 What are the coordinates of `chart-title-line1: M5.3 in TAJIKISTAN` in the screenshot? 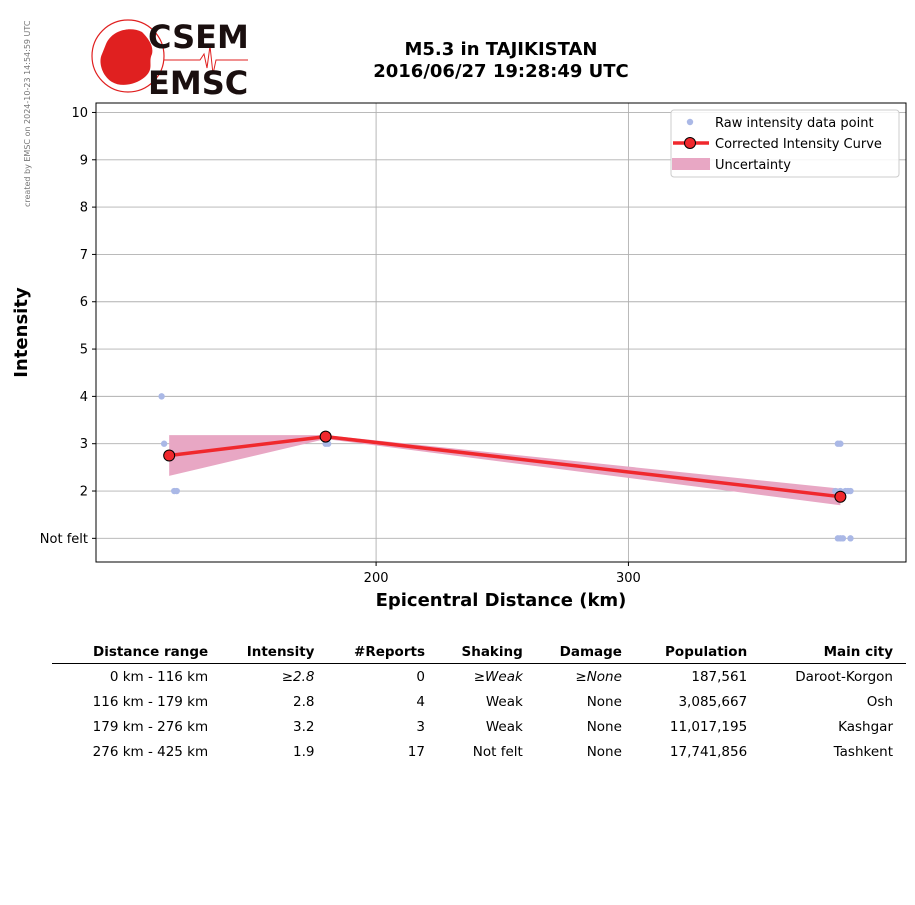 It's located at (501, 49).